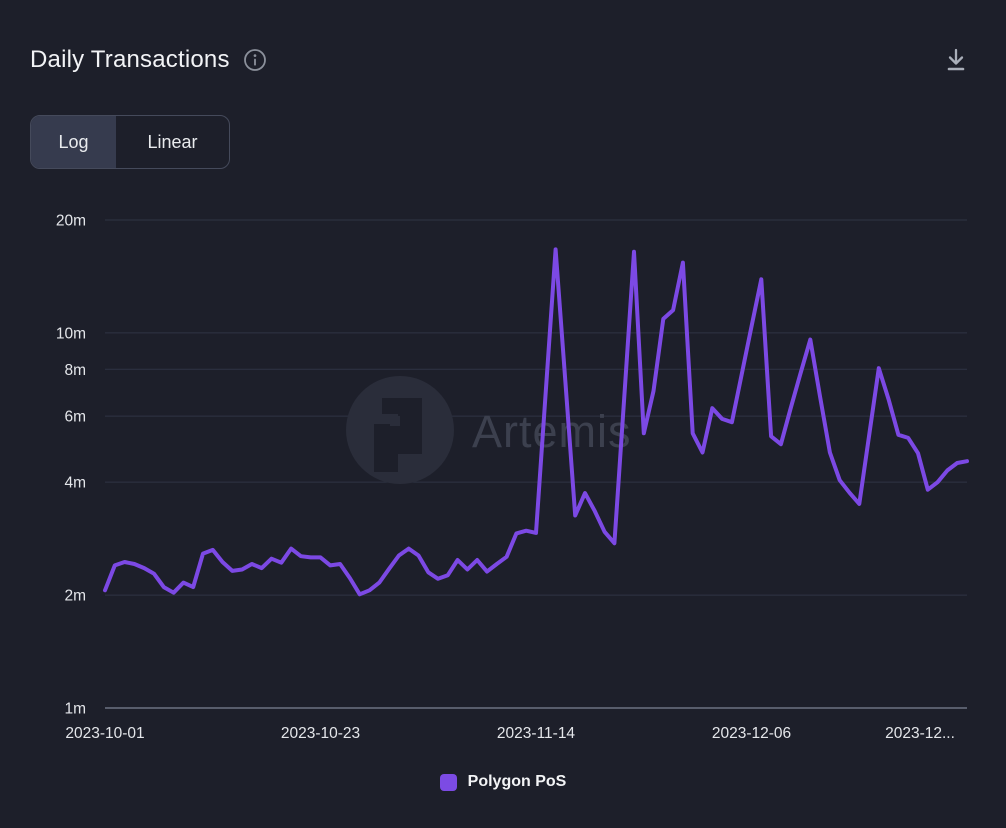  What do you see at coordinates (448, 782) in the screenshot?
I see `legend-swatch-polygon-pos` at bounding box center [448, 782].